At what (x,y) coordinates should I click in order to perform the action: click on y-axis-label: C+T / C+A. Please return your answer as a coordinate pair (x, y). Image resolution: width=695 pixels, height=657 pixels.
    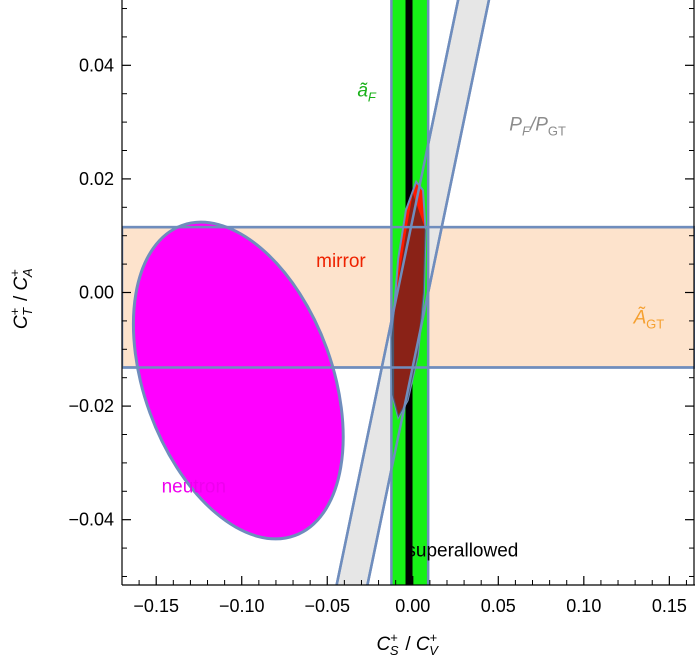
    Looking at the image, I should click on (21, 298).